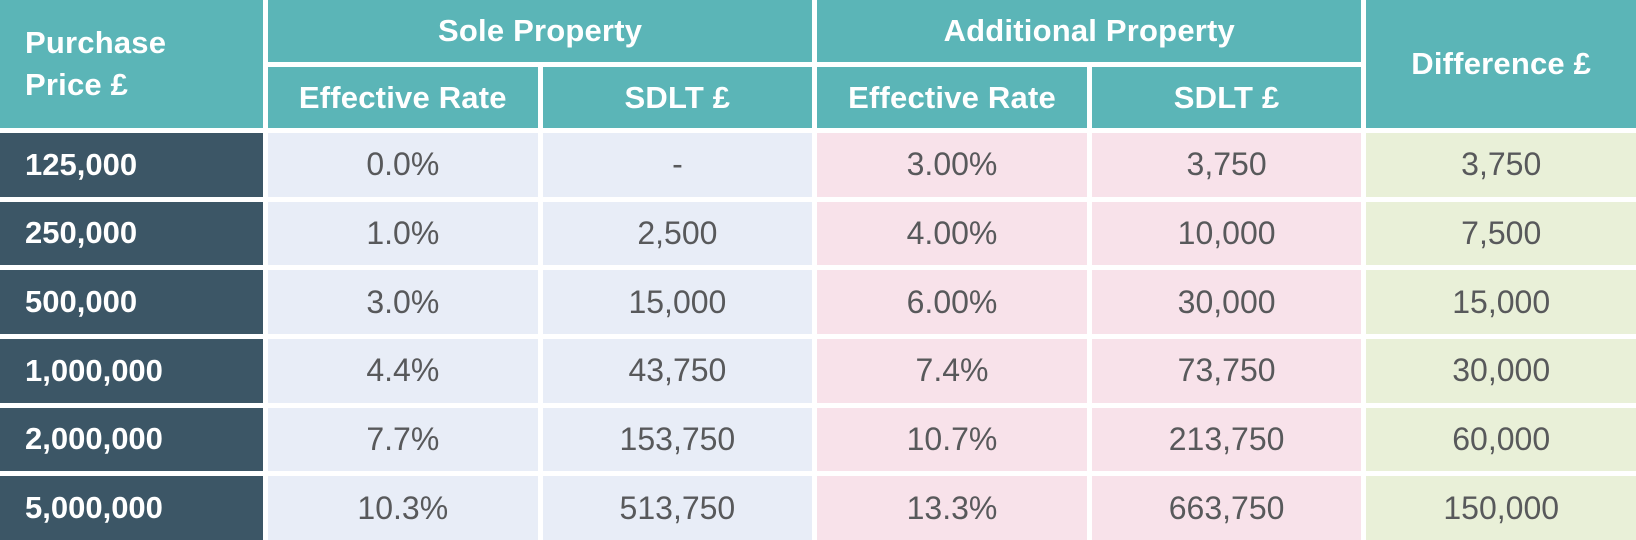 The width and height of the screenshot is (1636, 540). What do you see at coordinates (952, 97) in the screenshot?
I see `subheader-additional-effective-rate: Effective Rate` at bounding box center [952, 97].